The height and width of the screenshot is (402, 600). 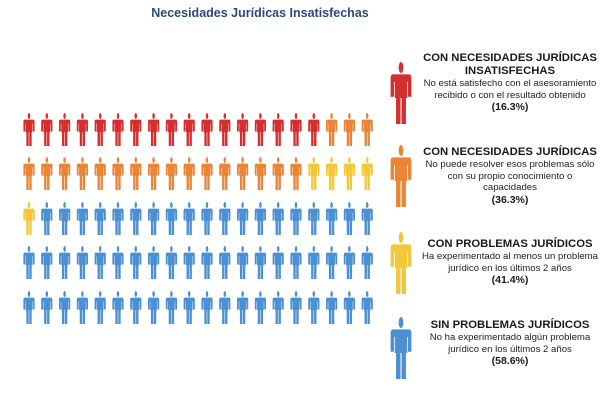 What do you see at coordinates (401, 93) in the screenshot?
I see `legend-icon-red` at bounding box center [401, 93].